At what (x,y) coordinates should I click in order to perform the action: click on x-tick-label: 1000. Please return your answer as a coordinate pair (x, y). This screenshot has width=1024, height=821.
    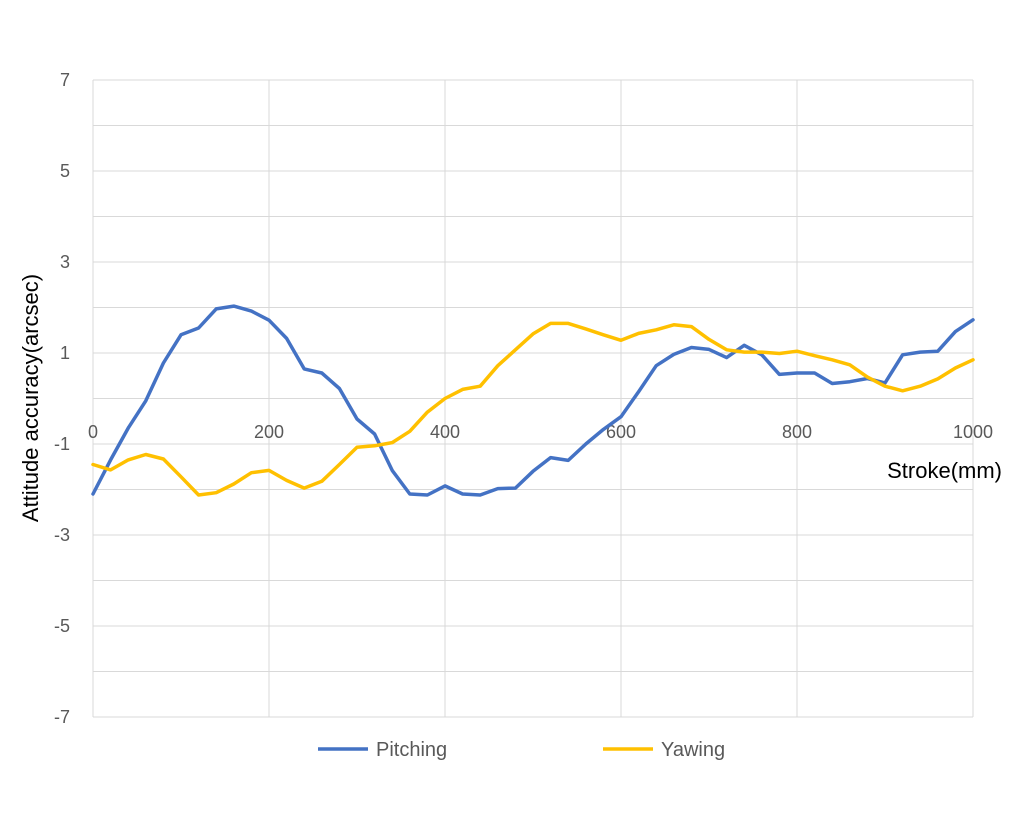
    Looking at the image, I should click on (973, 432).